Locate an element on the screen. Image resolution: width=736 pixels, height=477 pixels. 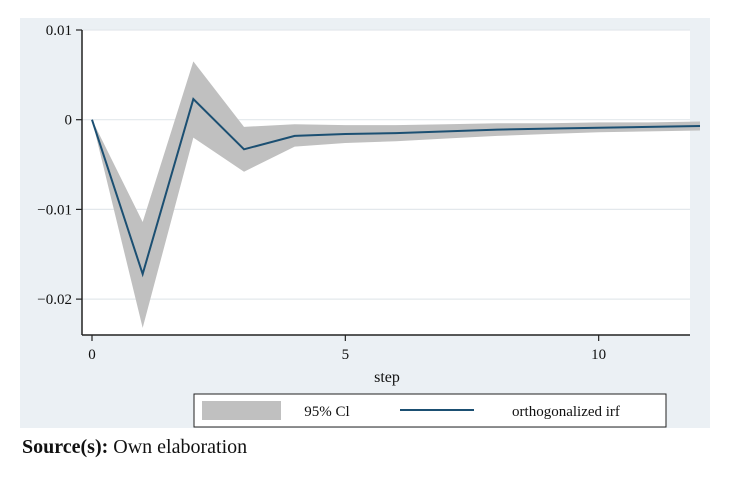
x-tick-label: 5 is located at coordinates (346, 355).